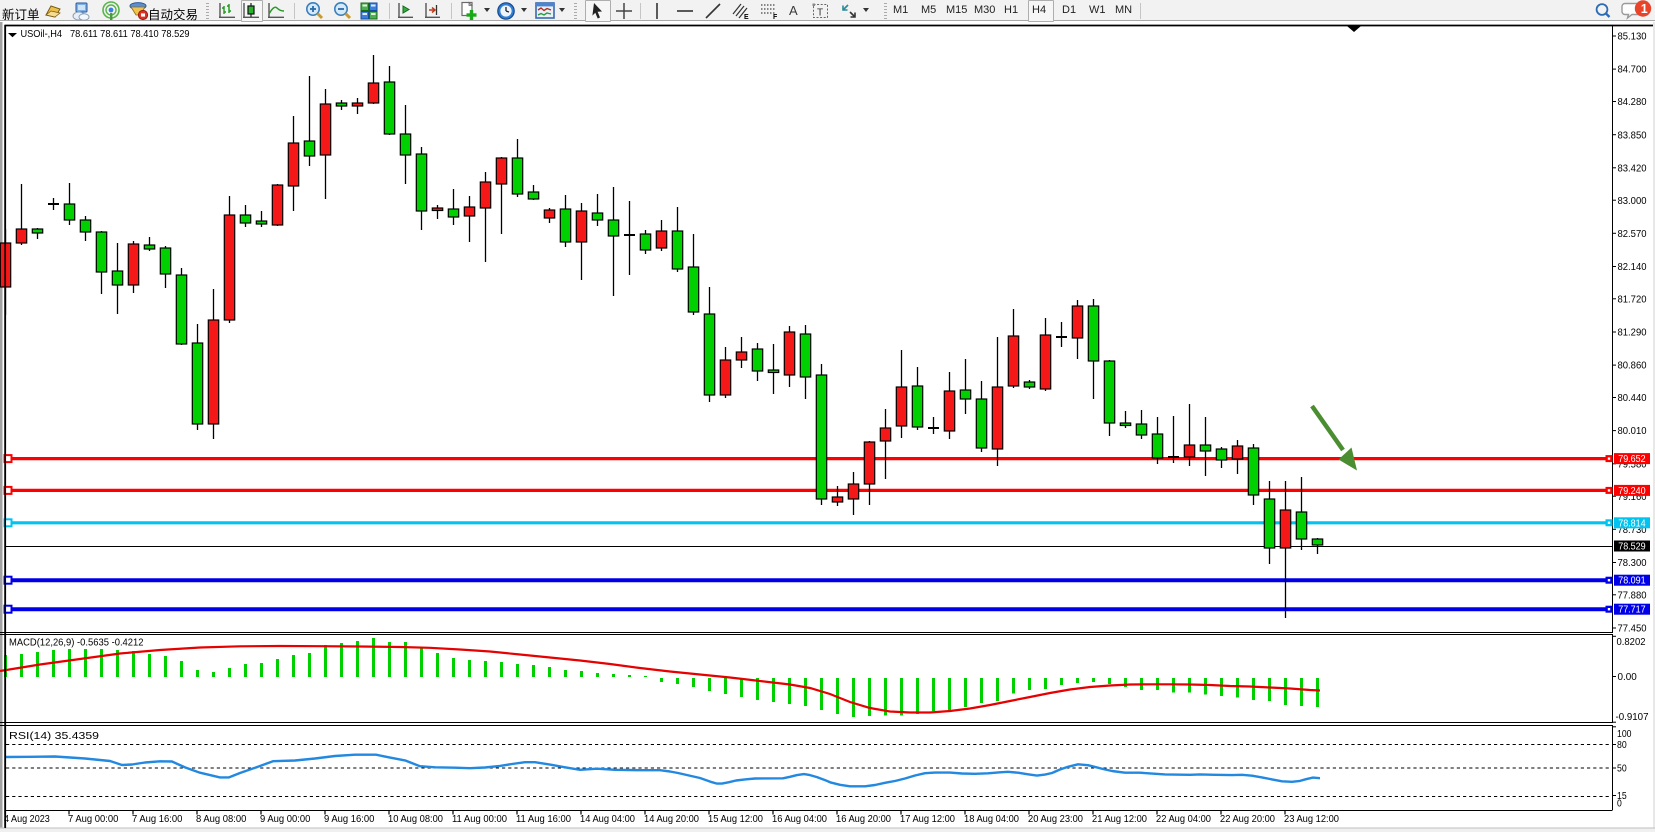  I want to click on svg-text: 78.529, so click(1632, 547).